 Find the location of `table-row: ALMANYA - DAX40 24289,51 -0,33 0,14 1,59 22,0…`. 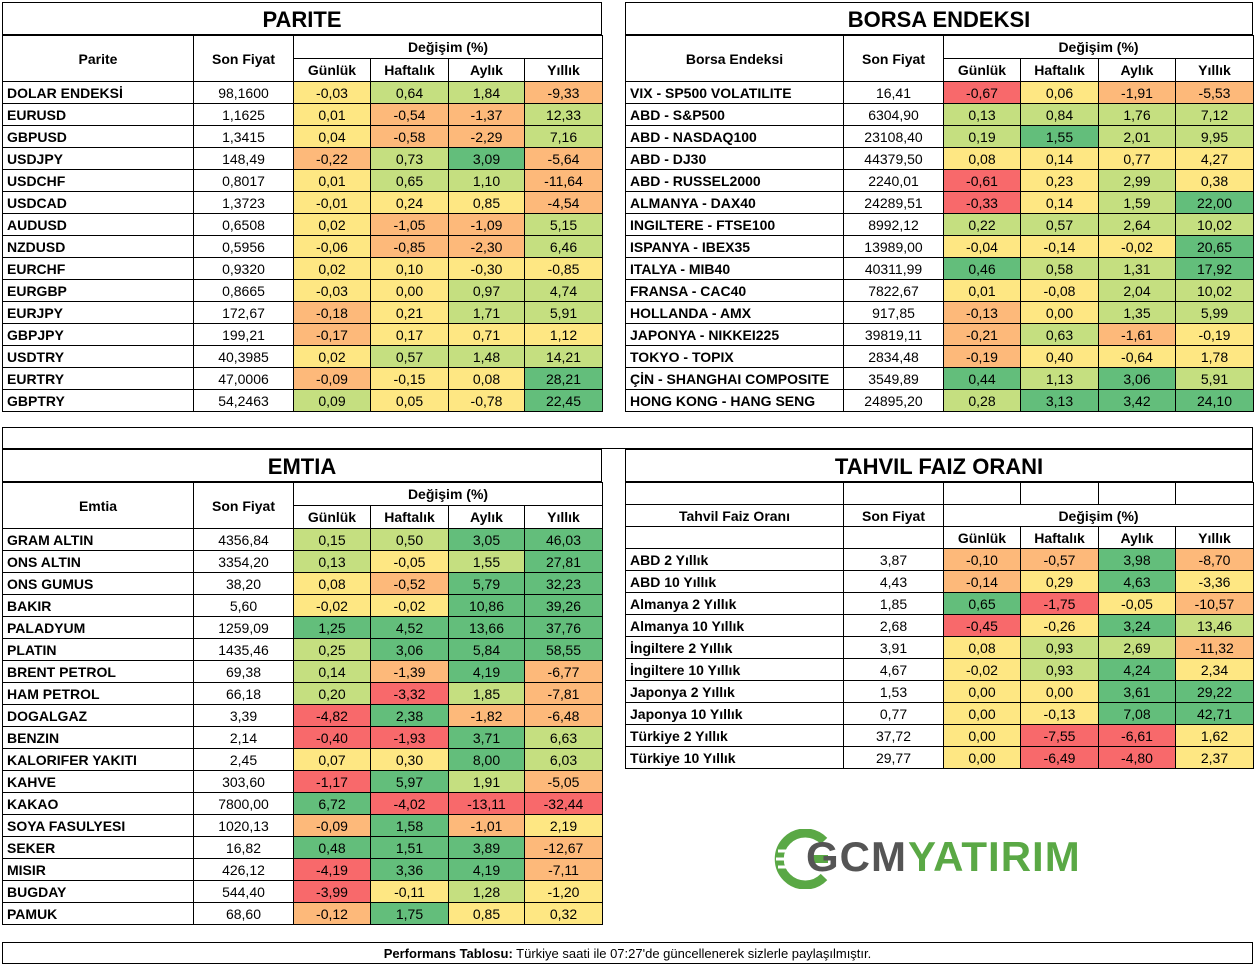

table-row: ALMANYA - DAX40 24289,51 -0,33 0,14 1,59 22,0… is located at coordinates (939, 202).